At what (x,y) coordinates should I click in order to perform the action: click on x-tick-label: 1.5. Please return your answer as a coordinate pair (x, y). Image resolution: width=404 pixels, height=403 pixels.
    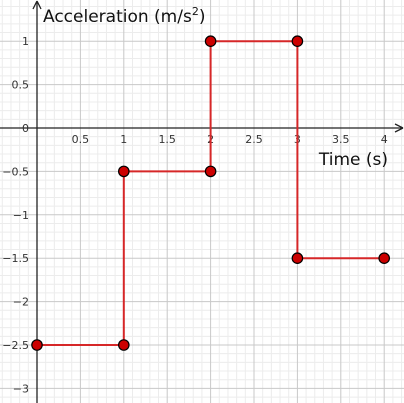
    Looking at the image, I should click on (167, 139).